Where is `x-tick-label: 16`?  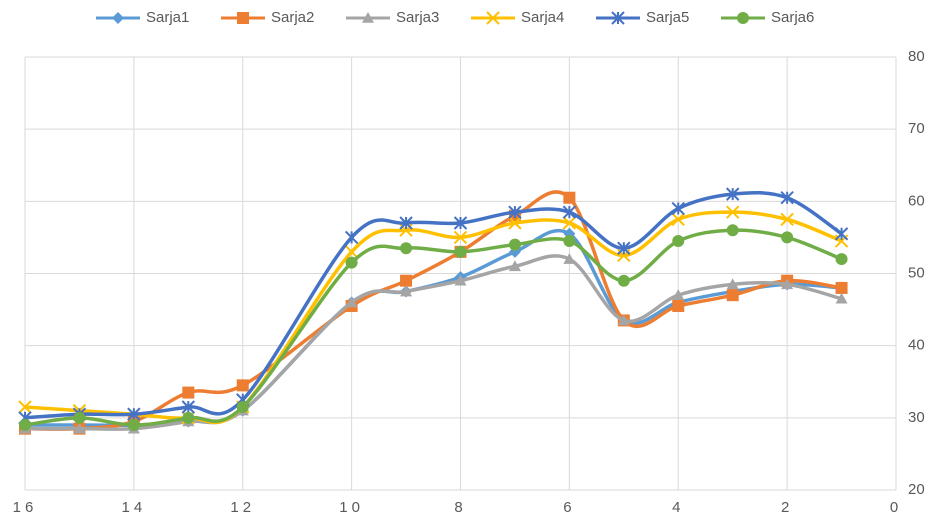
x-tick-label: 16 is located at coordinates (25, 507).